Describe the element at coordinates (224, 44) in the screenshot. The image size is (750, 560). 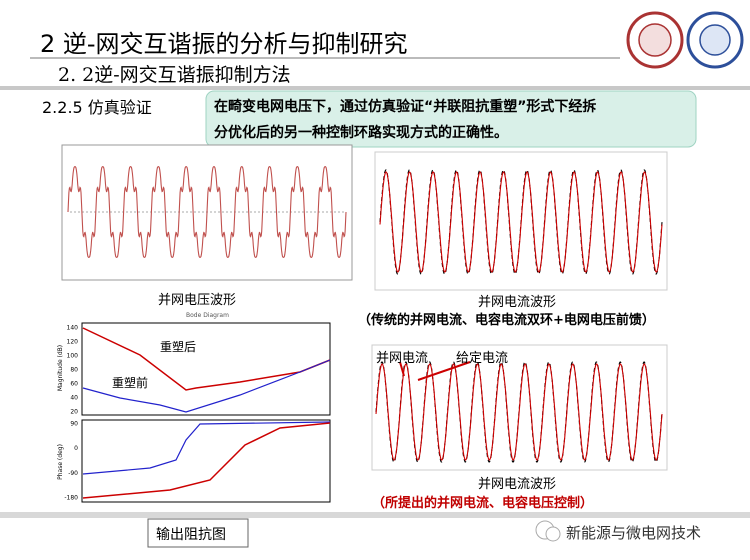
I see `title: 2 逆-网交互谐振的分析与抑制研究` at that location.